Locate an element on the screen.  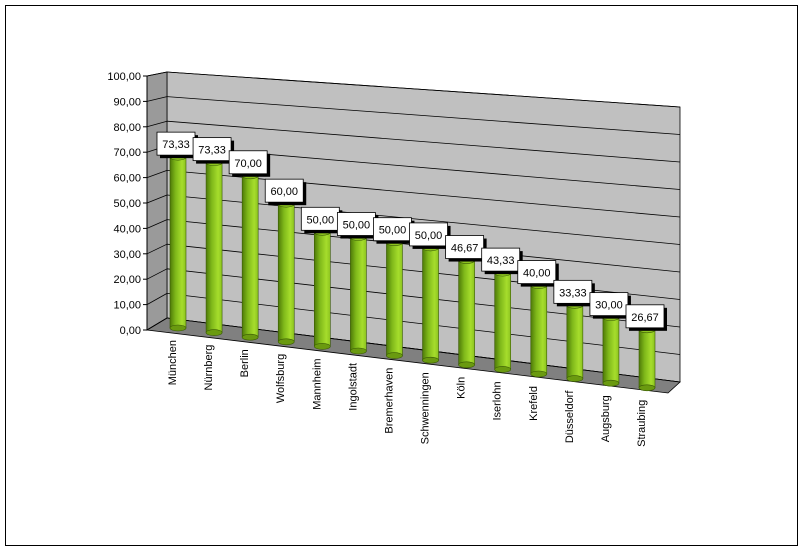
side-wall is located at coordinates (157, 201).